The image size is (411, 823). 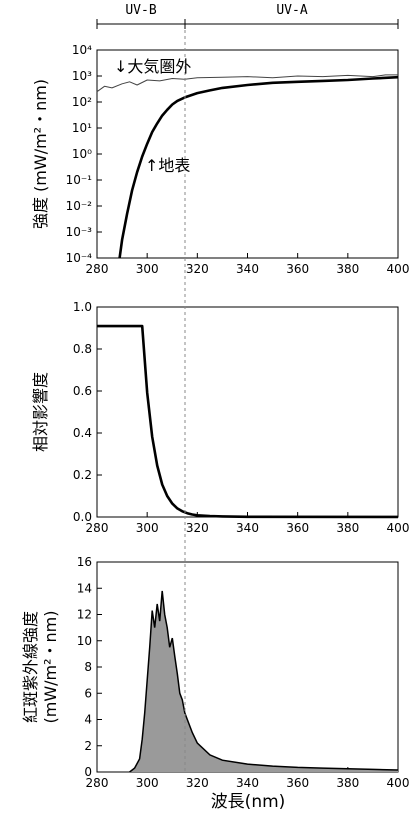 I want to click on x-axis-title: 波長(nm), so click(x=248, y=802).